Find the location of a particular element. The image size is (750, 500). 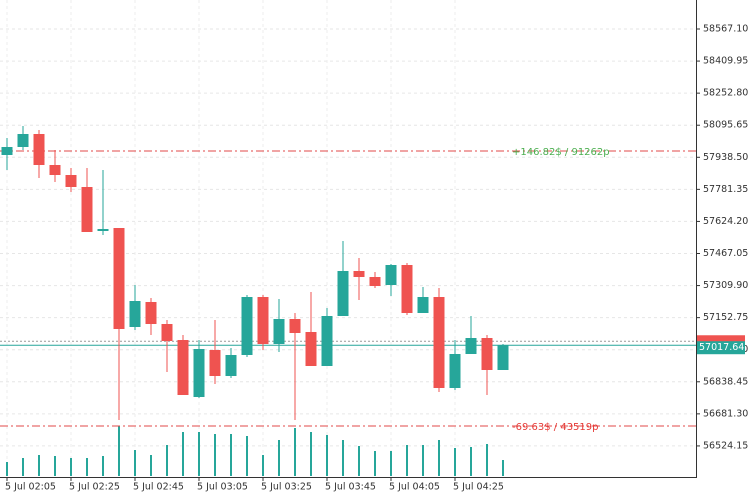

y-tick-label: 58095.65 is located at coordinates (725, 125).